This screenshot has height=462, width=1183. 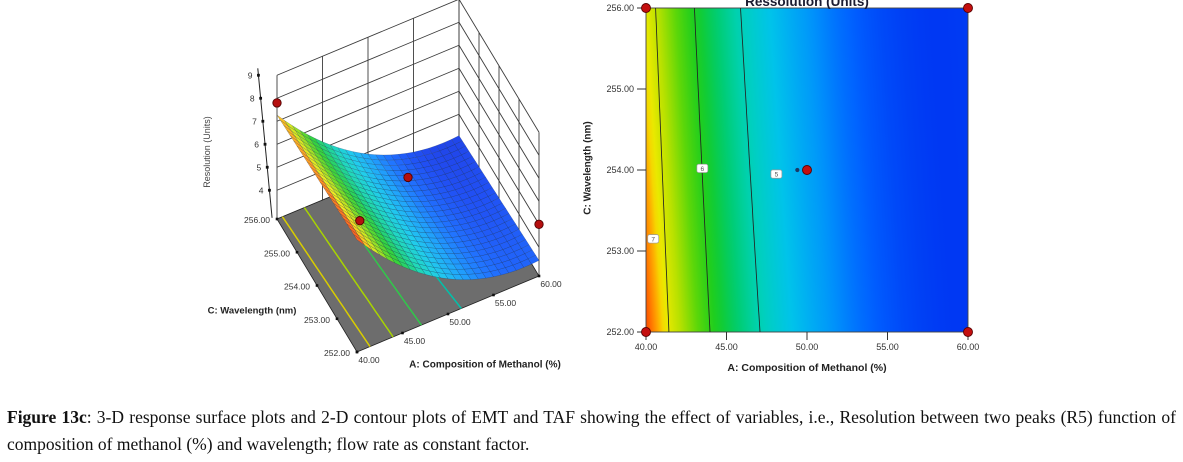 I want to click on a-axis-title-3d: A: Composition of Methanol (%), so click(x=485, y=365).